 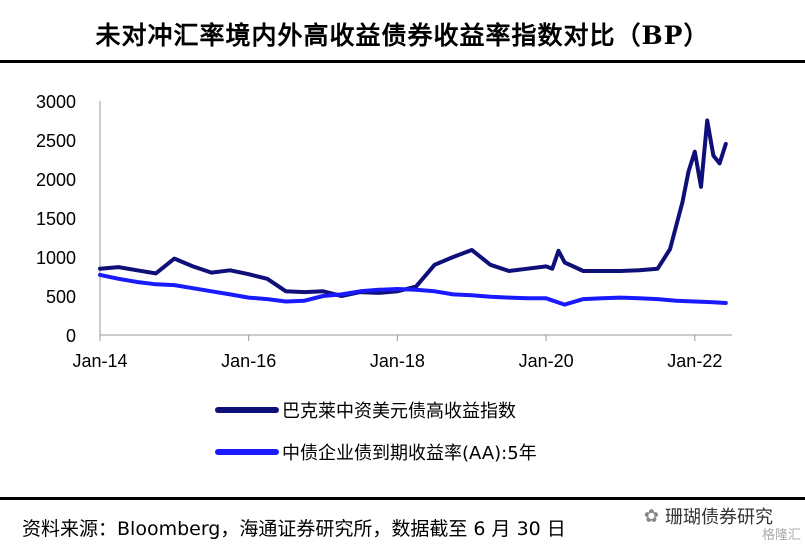 What do you see at coordinates (294, 529) in the screenshot?
I see `source-note: 资料来源：Bloomberg，海通证券研究所，数据截至 6 月 30 日` at bounding box center [294, 529].